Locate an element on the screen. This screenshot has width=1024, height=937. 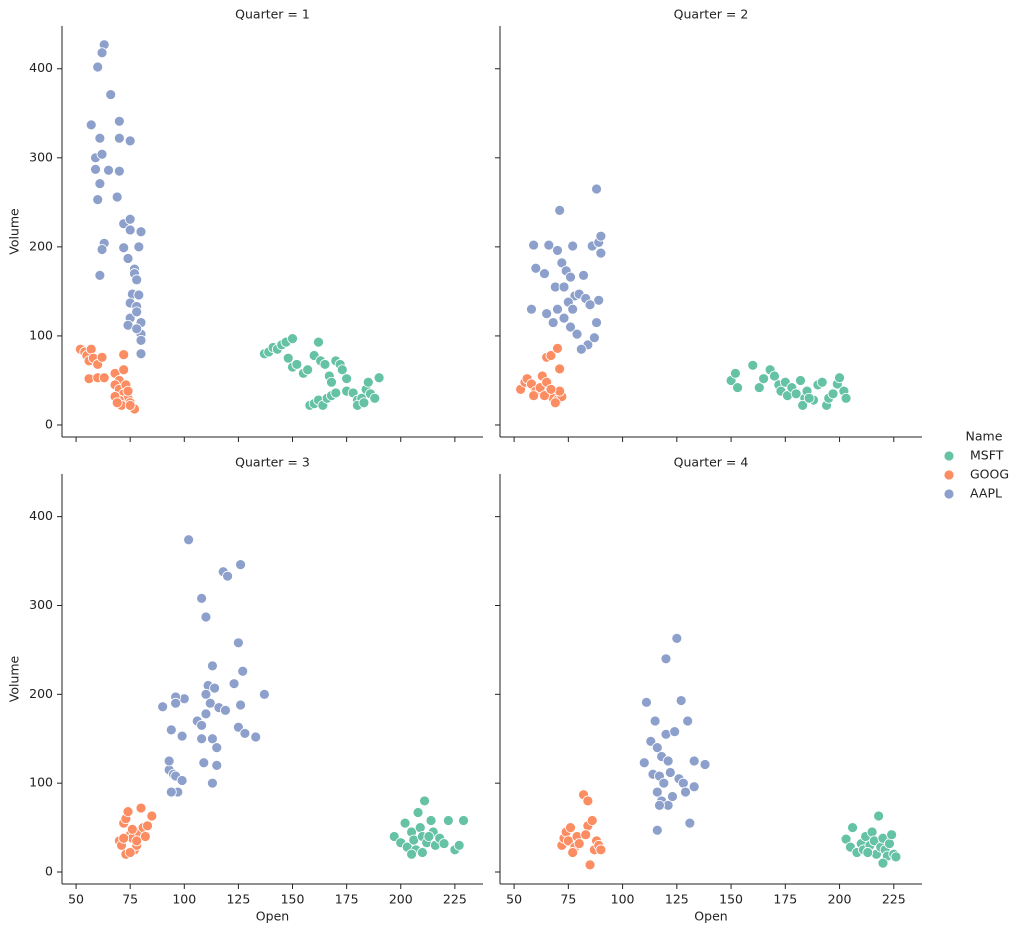
x-axis-label: Open is located at coordinates (710, 916).